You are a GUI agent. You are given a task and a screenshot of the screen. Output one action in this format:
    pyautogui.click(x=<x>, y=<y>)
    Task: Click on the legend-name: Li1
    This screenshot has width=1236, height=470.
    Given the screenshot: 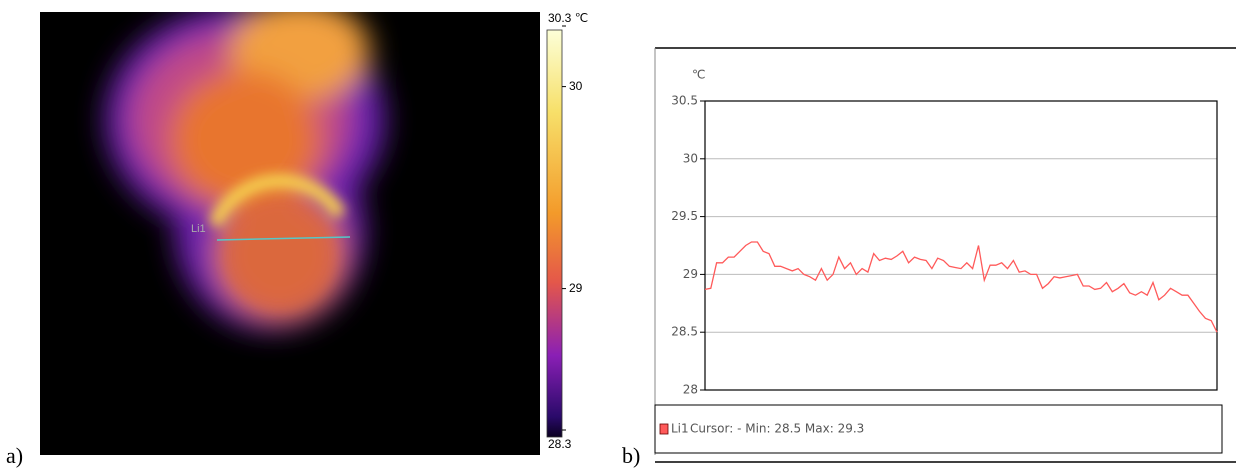 What is the action you would take?
    pyautogui.click(x=680, y=429)
    